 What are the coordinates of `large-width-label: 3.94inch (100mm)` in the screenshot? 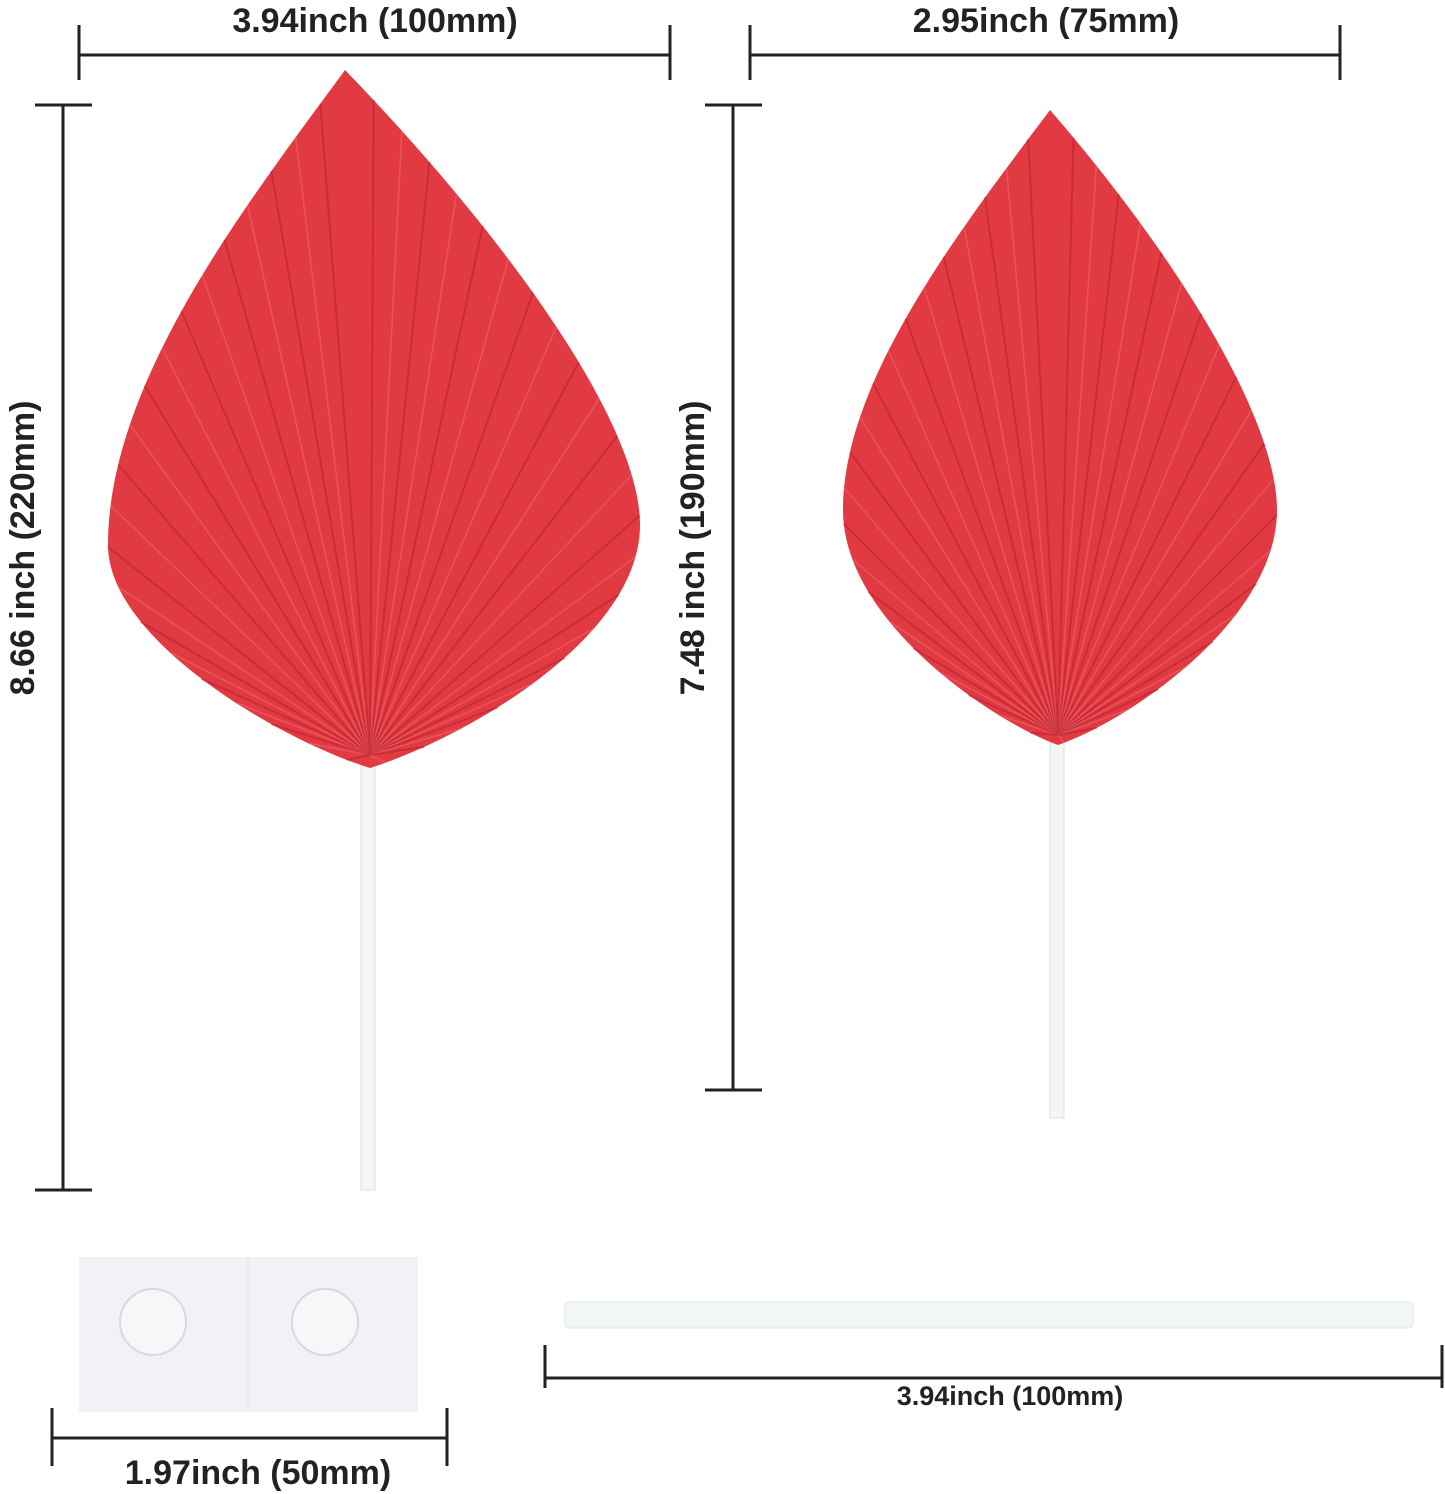 It's located at (374, 21).